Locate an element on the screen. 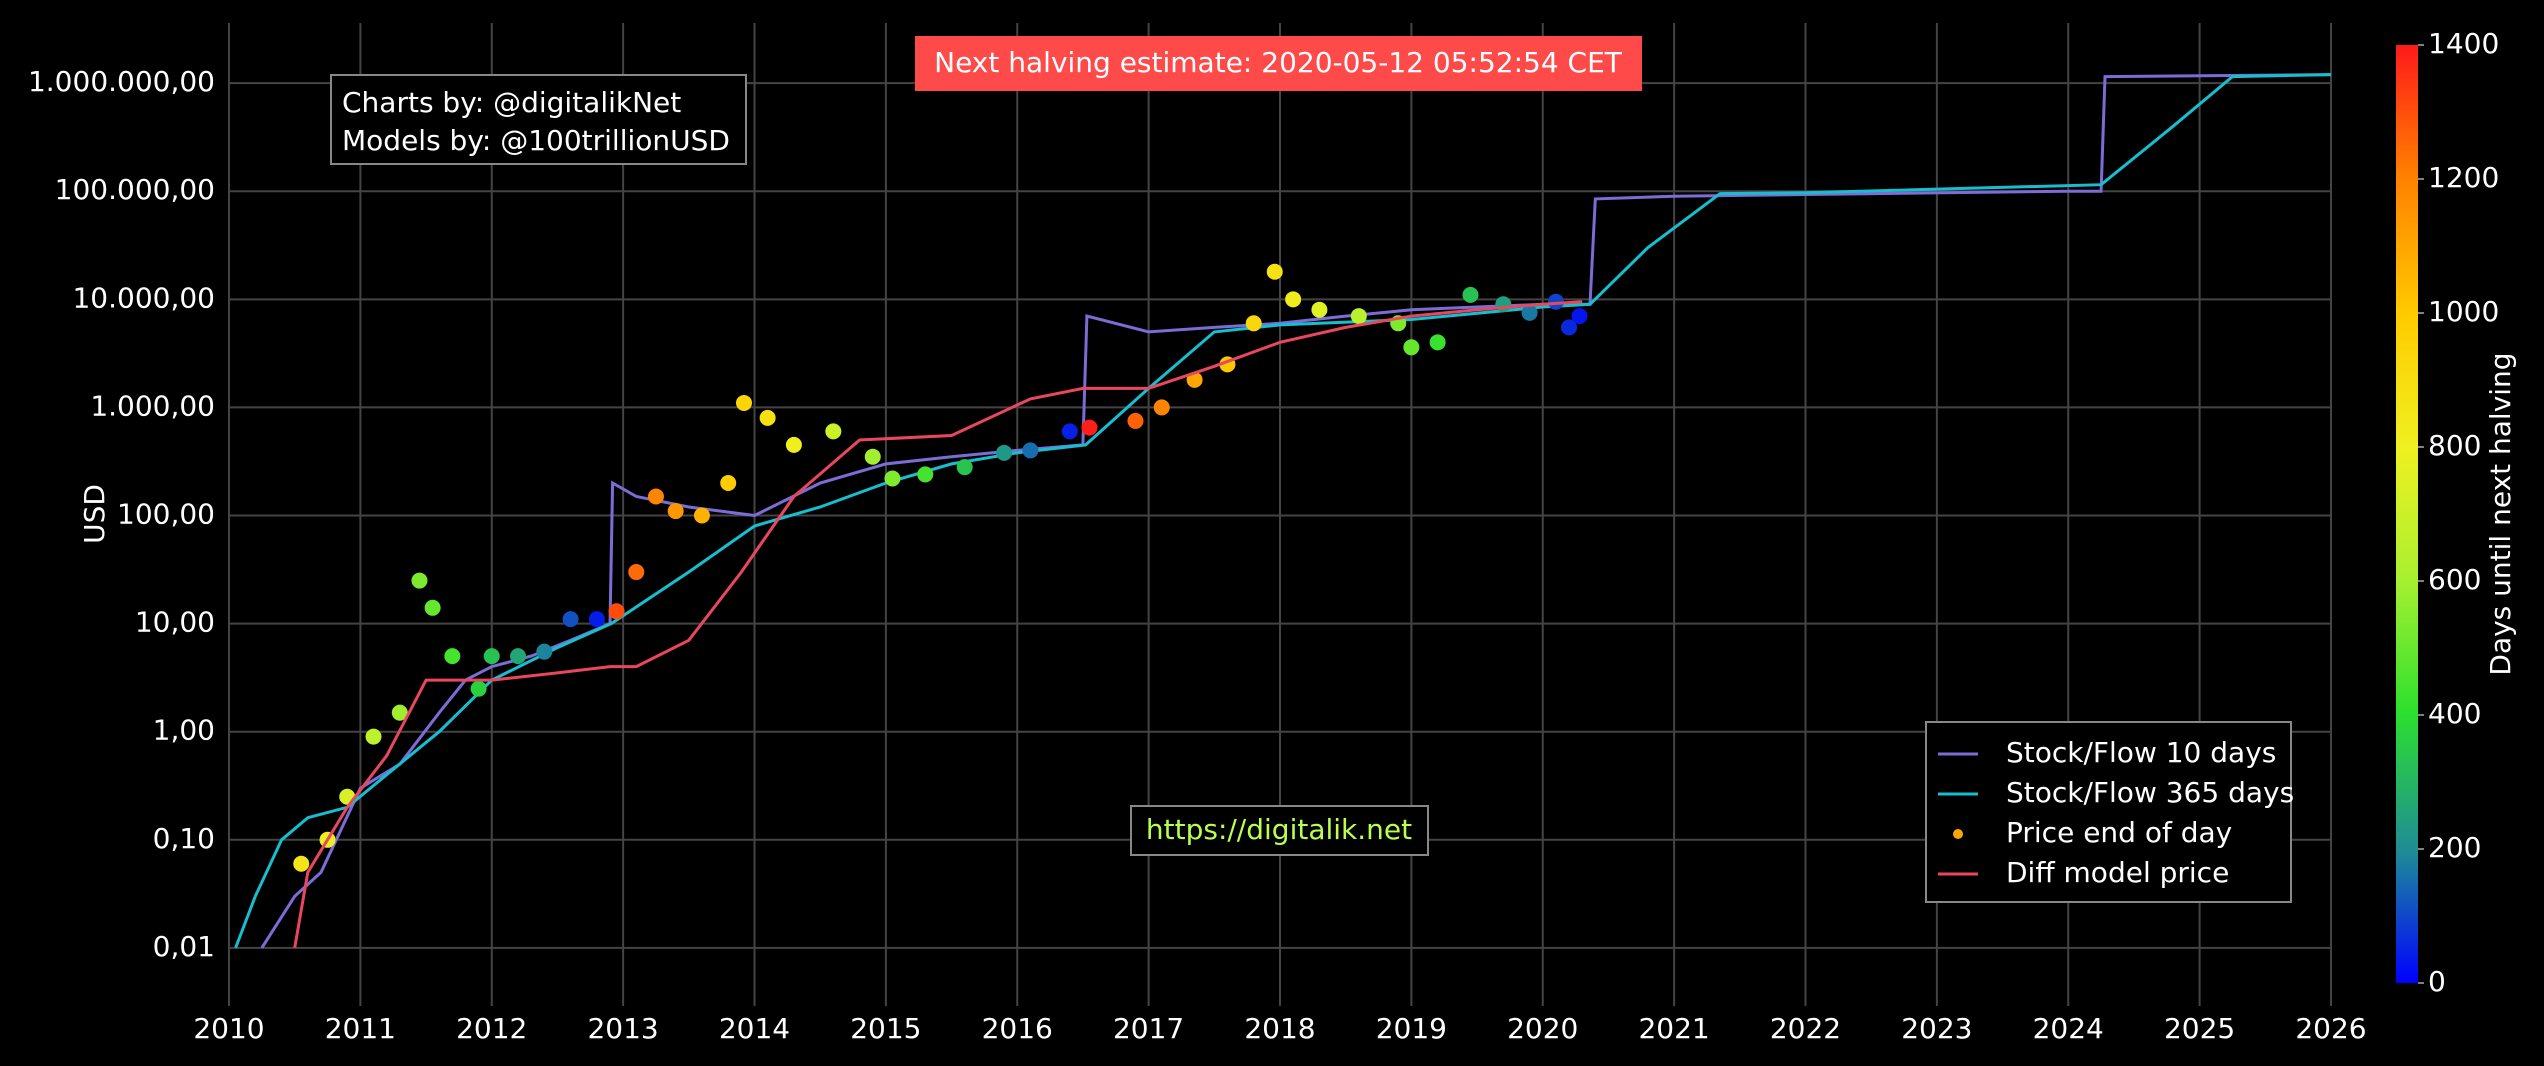 This screenshot has height=1066, width=2544. y-tick-label: 1,00 is located at coordinates (184, 730).